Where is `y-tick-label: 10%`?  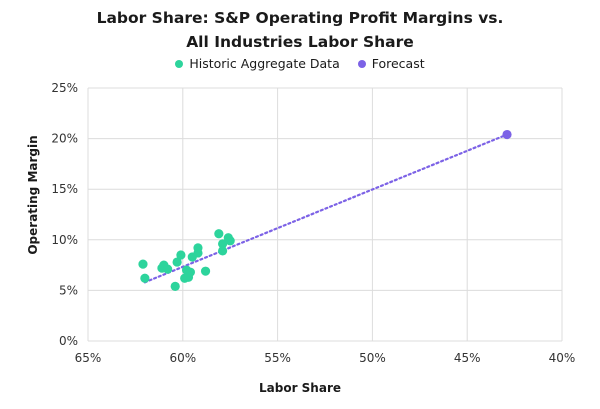
y-tick-label: 10% is located at coordinates (64, 240).